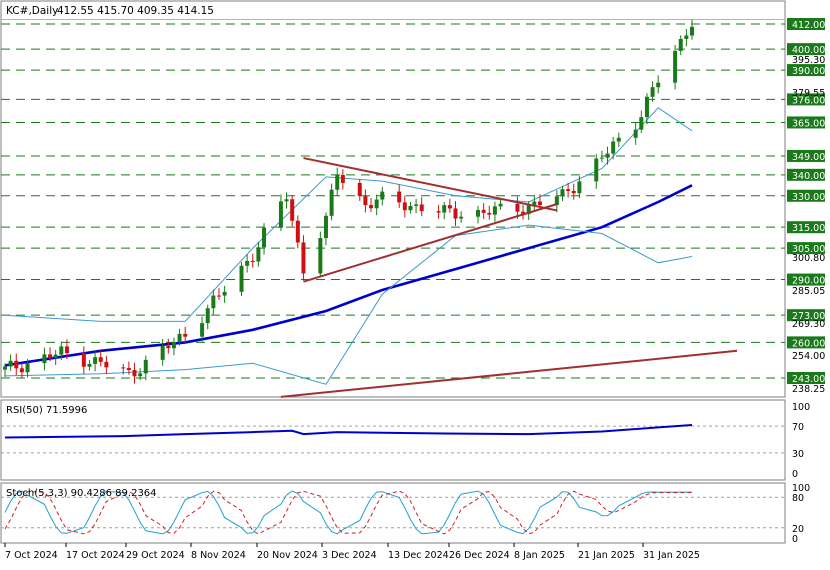 This screenshot has height=570, width=830. What do you see at coordinates (349, 555) in the screenshot?
I see `date-label-3-dec-2024: 3 Dec 2024` at bounding box center [349, 555].